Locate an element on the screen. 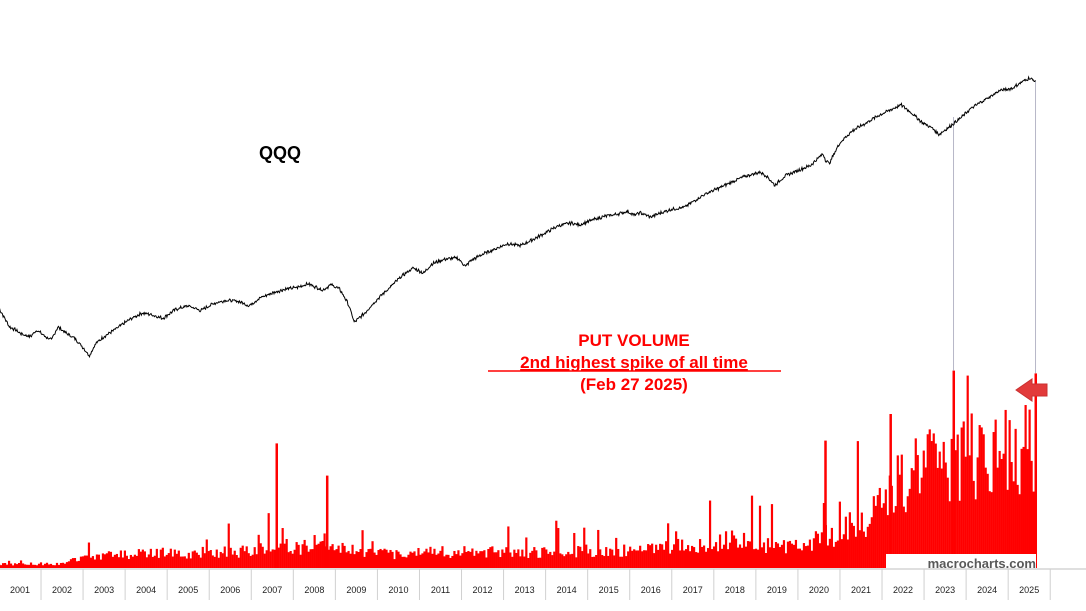  x-tick-label: 2020 is located at coordinates (819, 590).